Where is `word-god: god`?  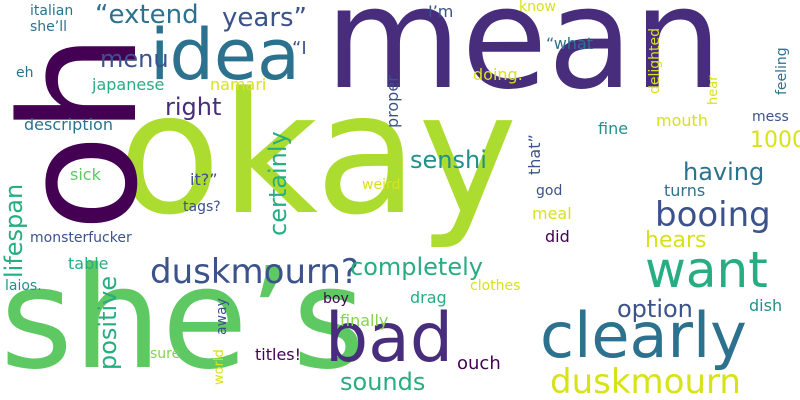
word-god: god is located at coordinates (549, 191).